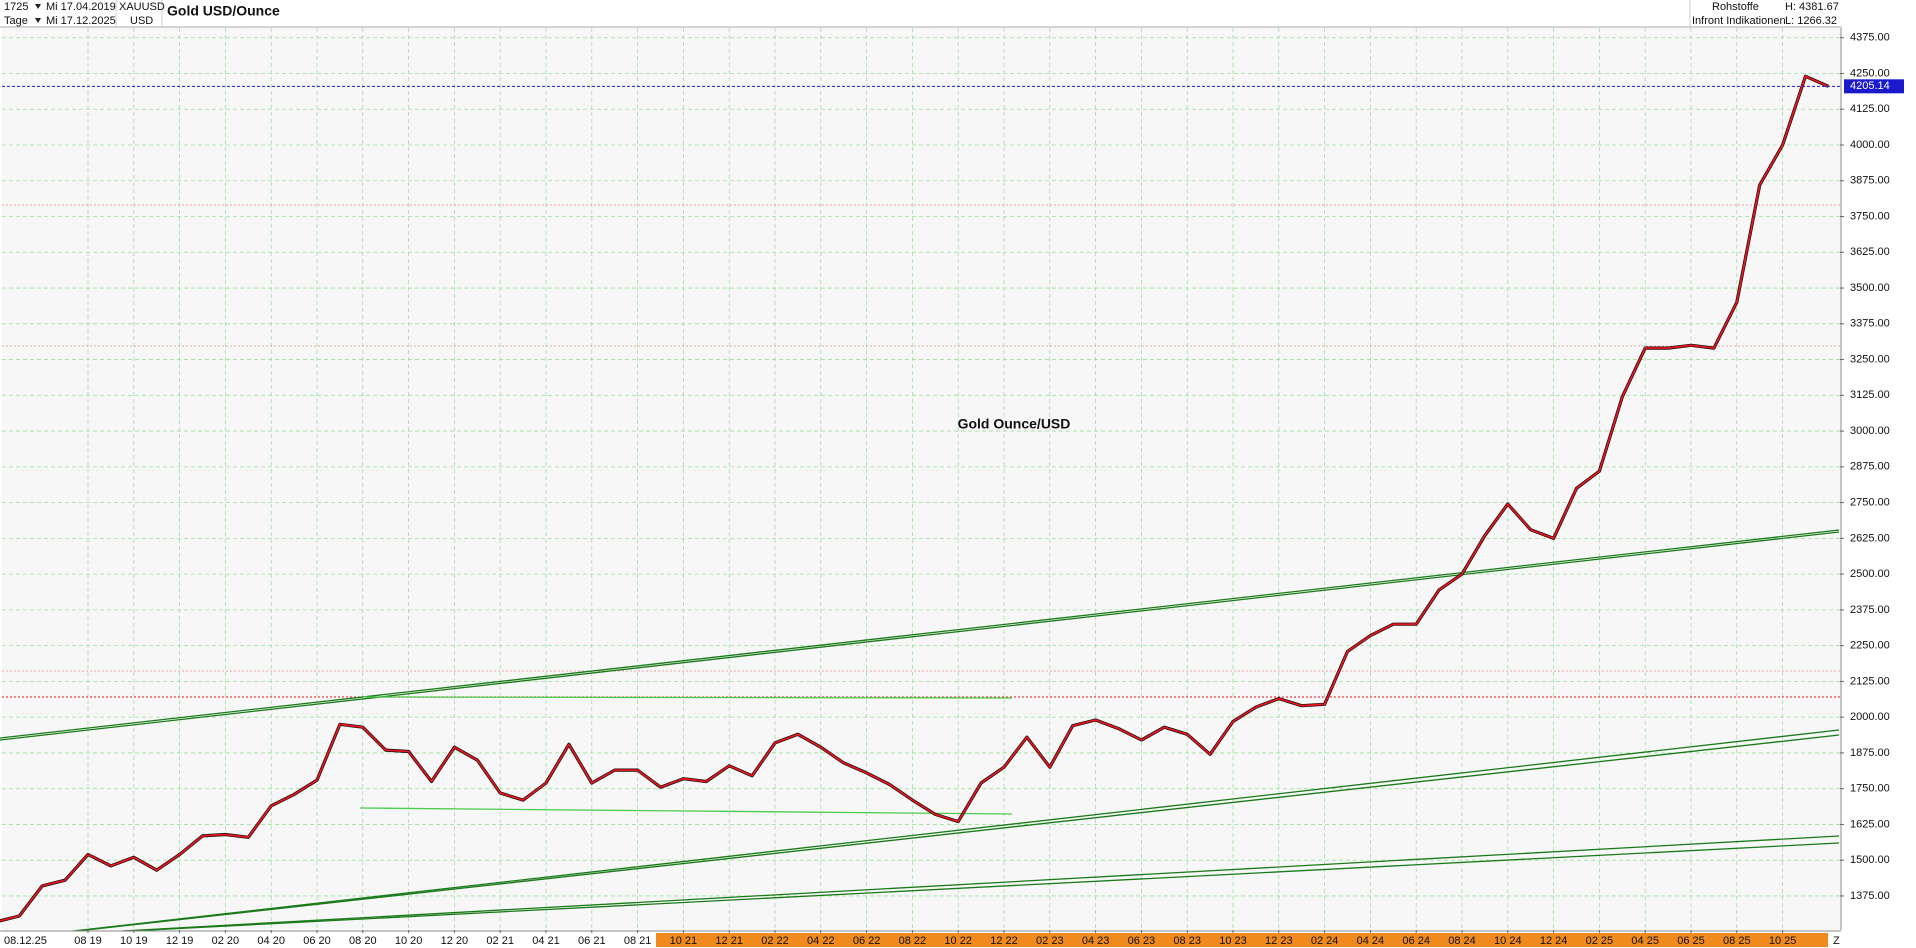 This screenshot has height=948, width=1916. What do you see at coordinates (142, 7) in the screenshot?
I see `symbol: XAUUSD` at bounding box center [142, 7].